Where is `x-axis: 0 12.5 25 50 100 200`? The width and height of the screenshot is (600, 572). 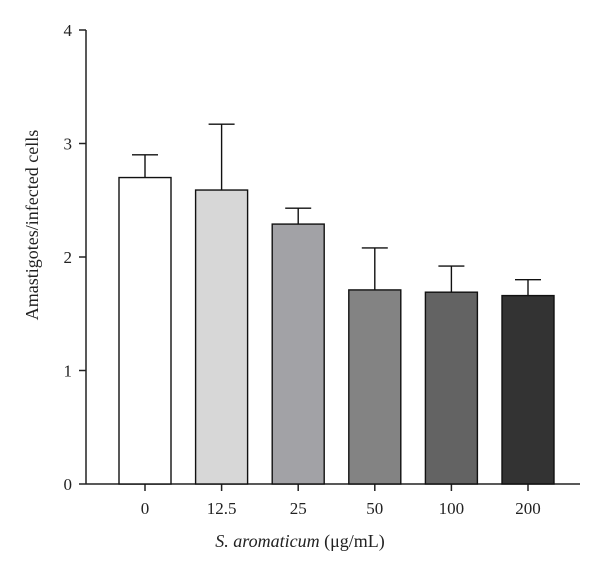
x-axis: 0 12.5 25 50 100 200 is located at coordinates (333, 500).